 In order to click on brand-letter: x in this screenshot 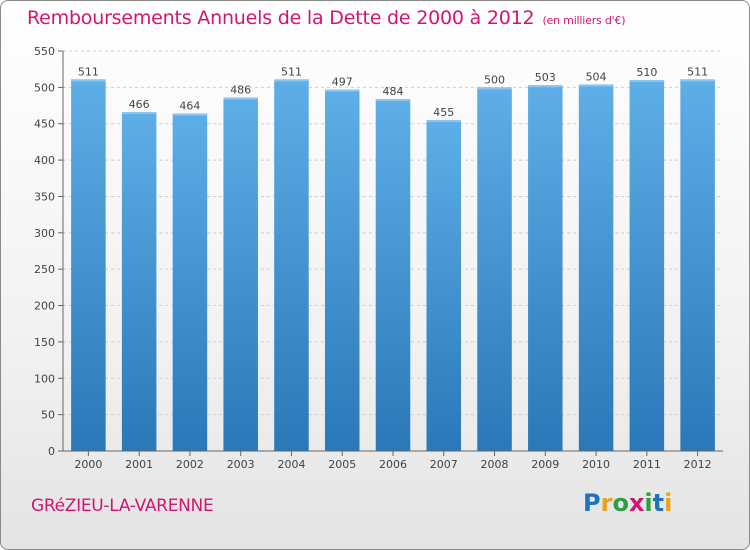, I will do `click(636, 503)`.